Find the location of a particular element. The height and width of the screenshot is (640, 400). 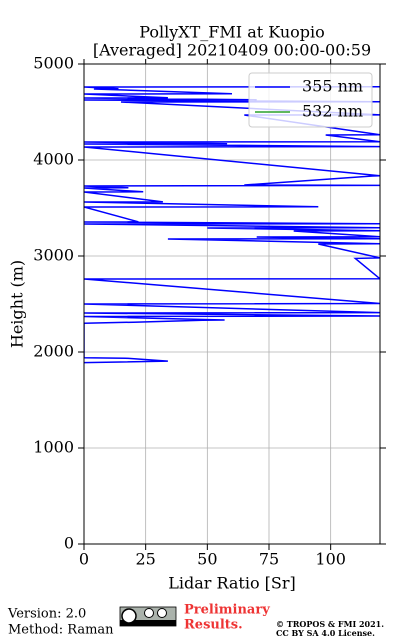

x-tick-label: 25 is located at coordinates (145, 559).